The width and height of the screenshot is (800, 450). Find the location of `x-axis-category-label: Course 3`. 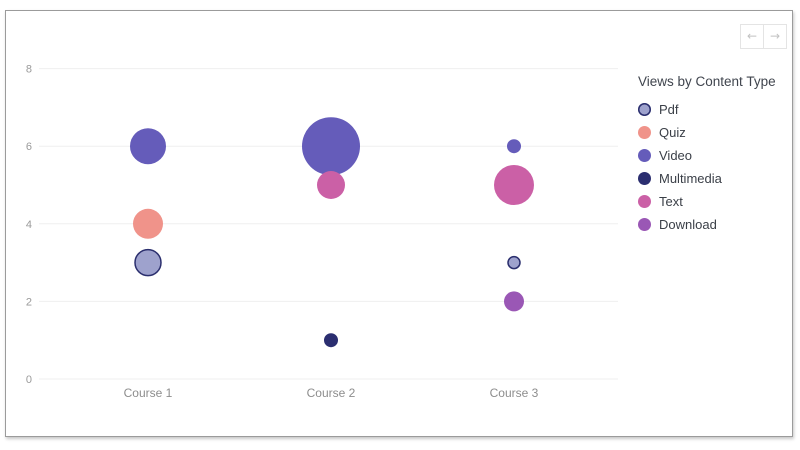

x-axis-category-label: Course 3 is located at coordinates (514, 393).